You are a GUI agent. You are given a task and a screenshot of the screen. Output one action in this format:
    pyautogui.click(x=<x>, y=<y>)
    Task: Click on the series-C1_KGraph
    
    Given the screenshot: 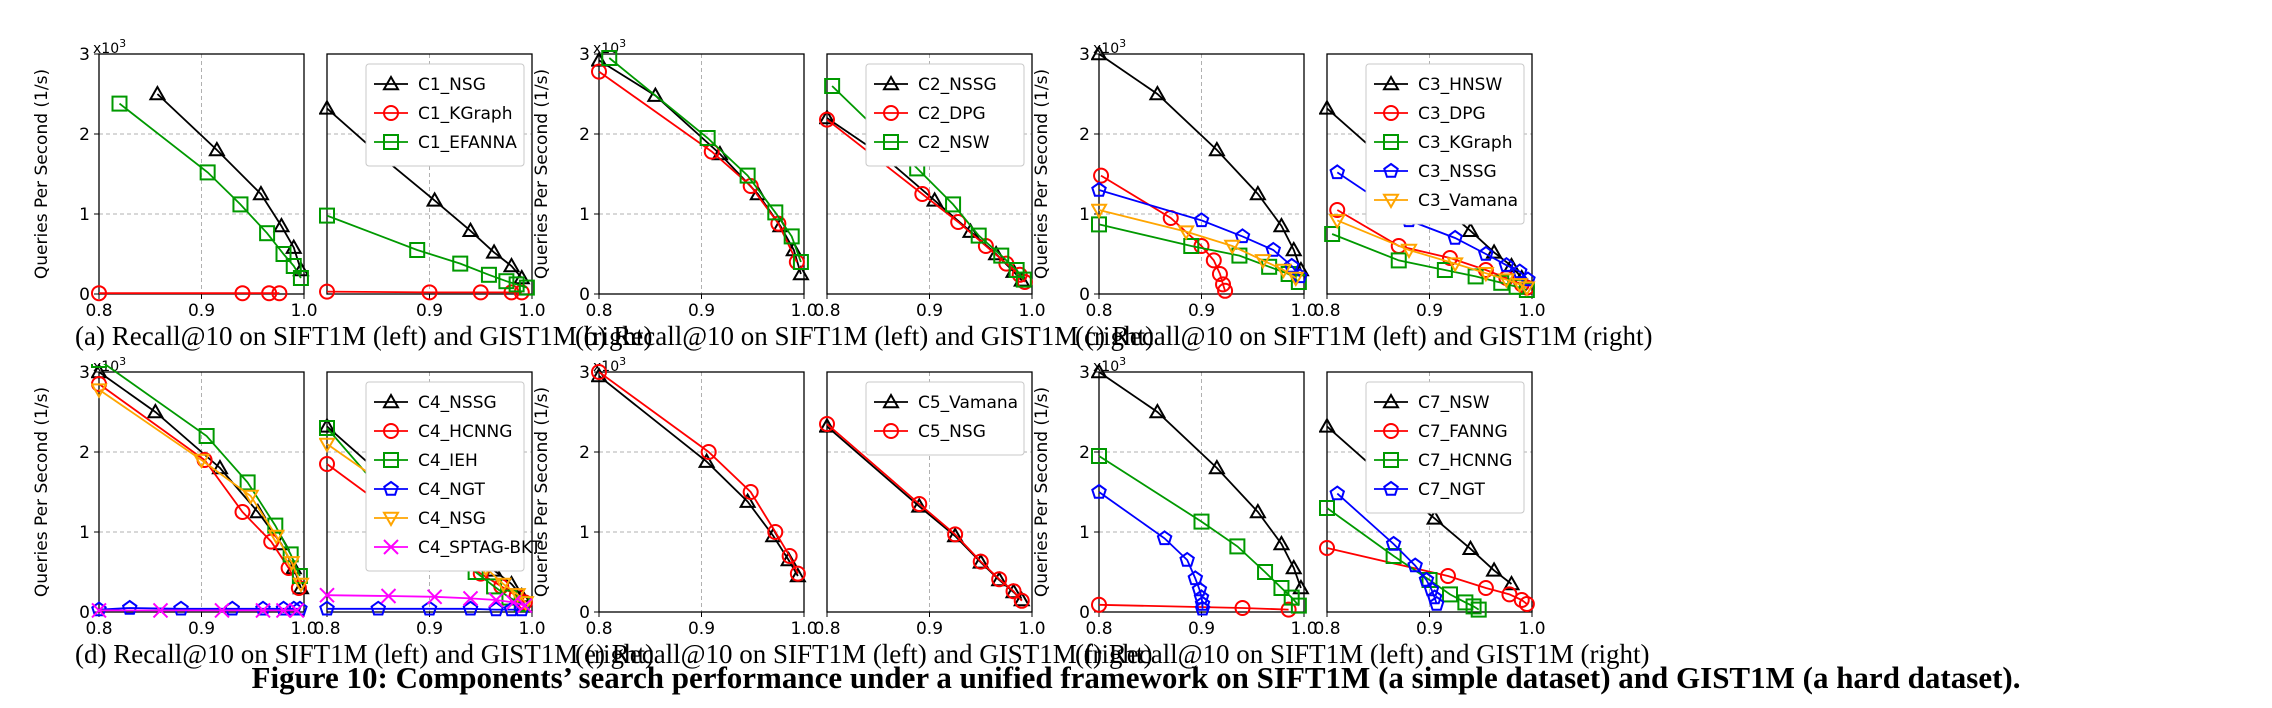 What is the action you would take?
    pyautogui.click(x=424, y=292)
    